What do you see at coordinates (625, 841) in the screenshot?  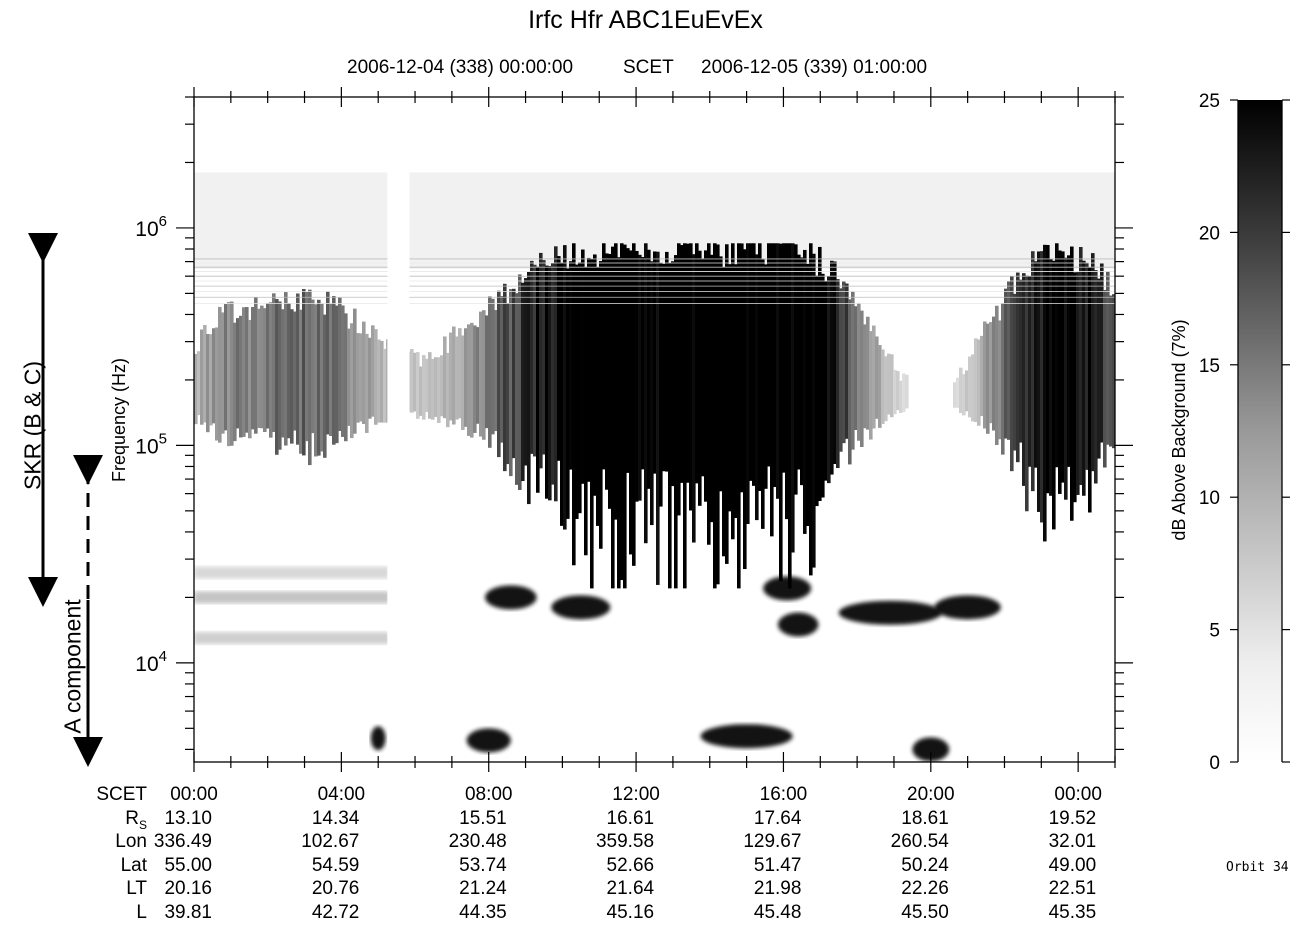 I see `ephemeris-value: 359.58` at bounding box center [625, 841].